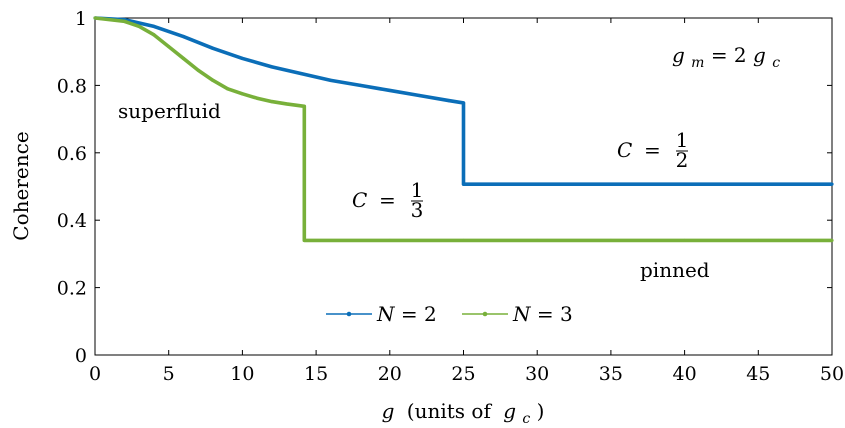 The height and width of the screenshot is (428, 845). Describe the element at coordinates (678, 55) in the screenshot. I see `gm-lhs: g` at that location.